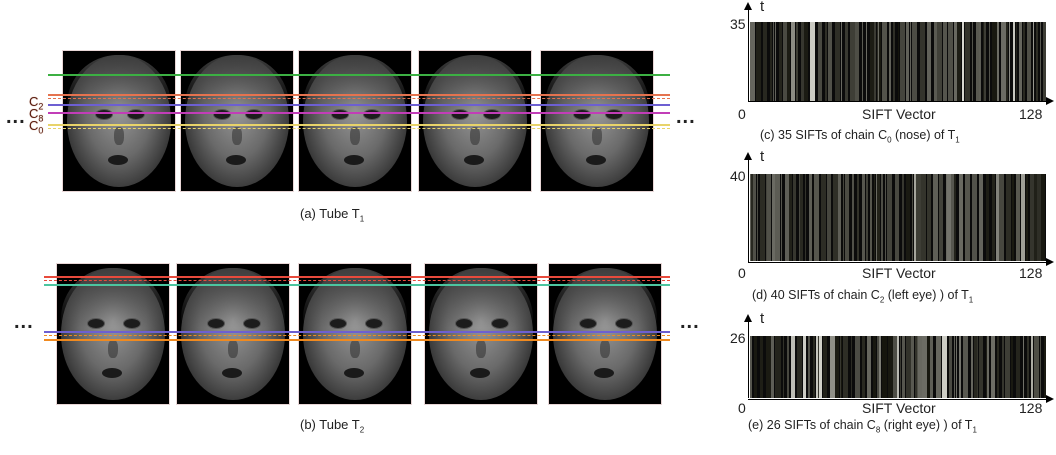  I want to click on chain-line-orange-dashed, so click(357, 335).